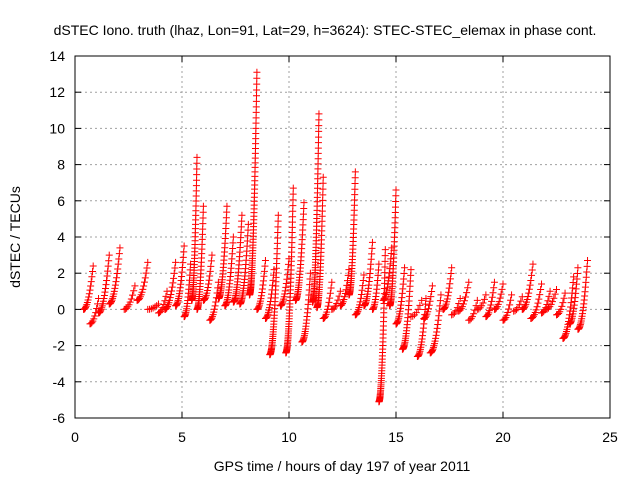 This screenshot has height=480, width=640. Describe the element at coordinates (289, 437) in the screenshot. I see `x-tick-label: 10` at that location.